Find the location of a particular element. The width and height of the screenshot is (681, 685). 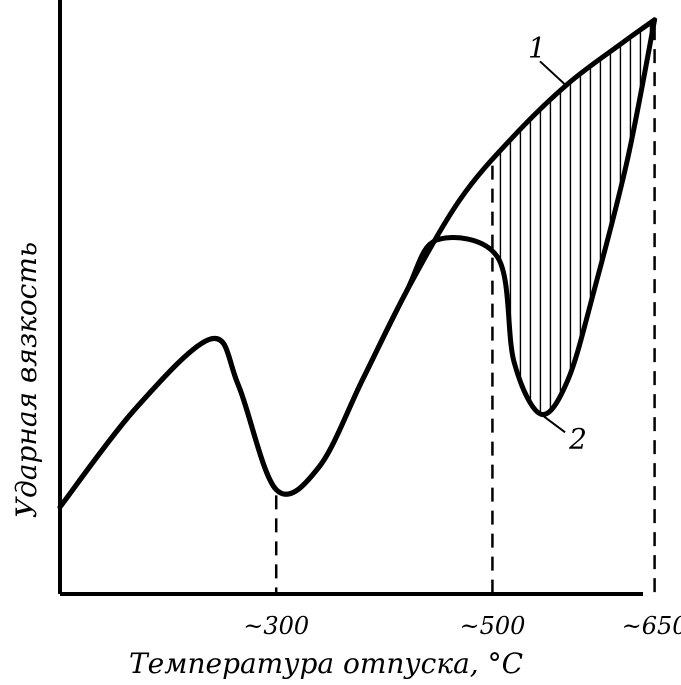

hatched-region is located at coordinates (575, 218).